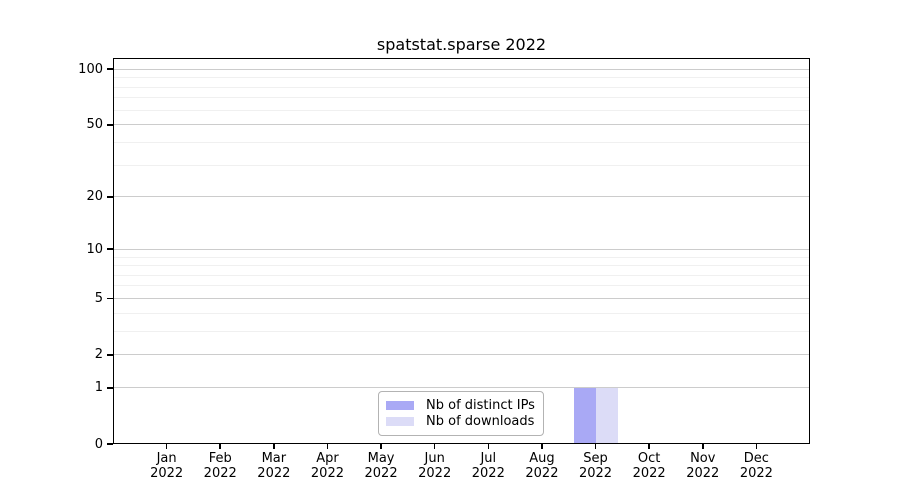  I want to click on legend-label: Nb of downloads, so click(480, 421).